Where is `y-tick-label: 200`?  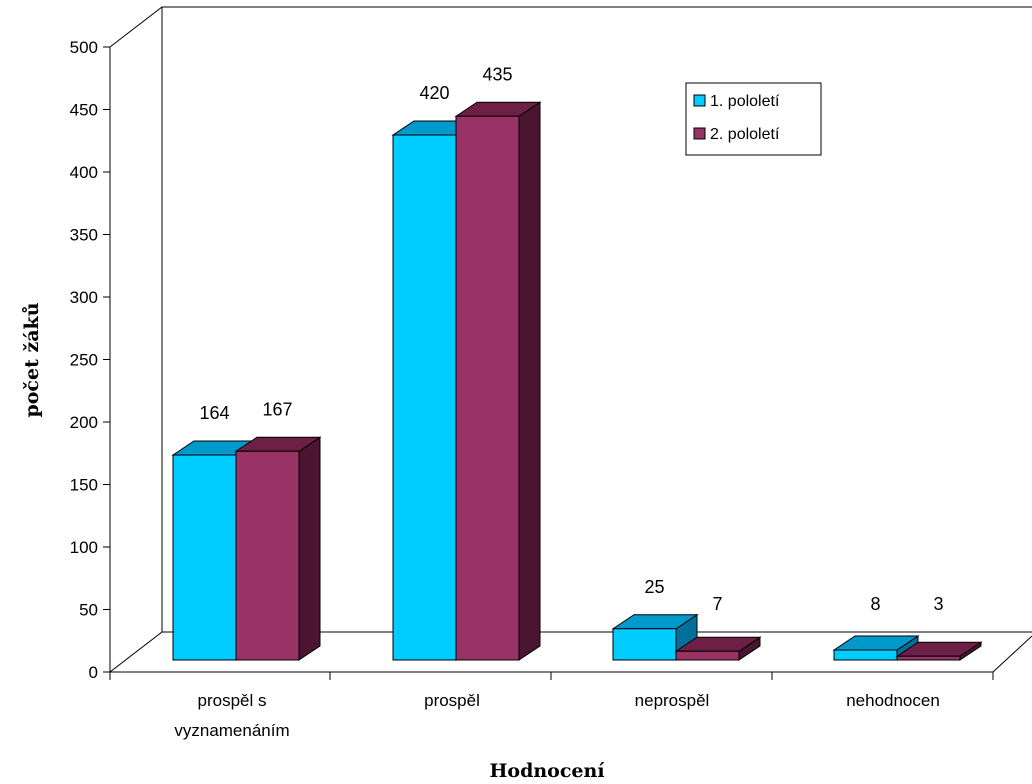
y-tick-label: 200 is located at coordinates (84, 422).